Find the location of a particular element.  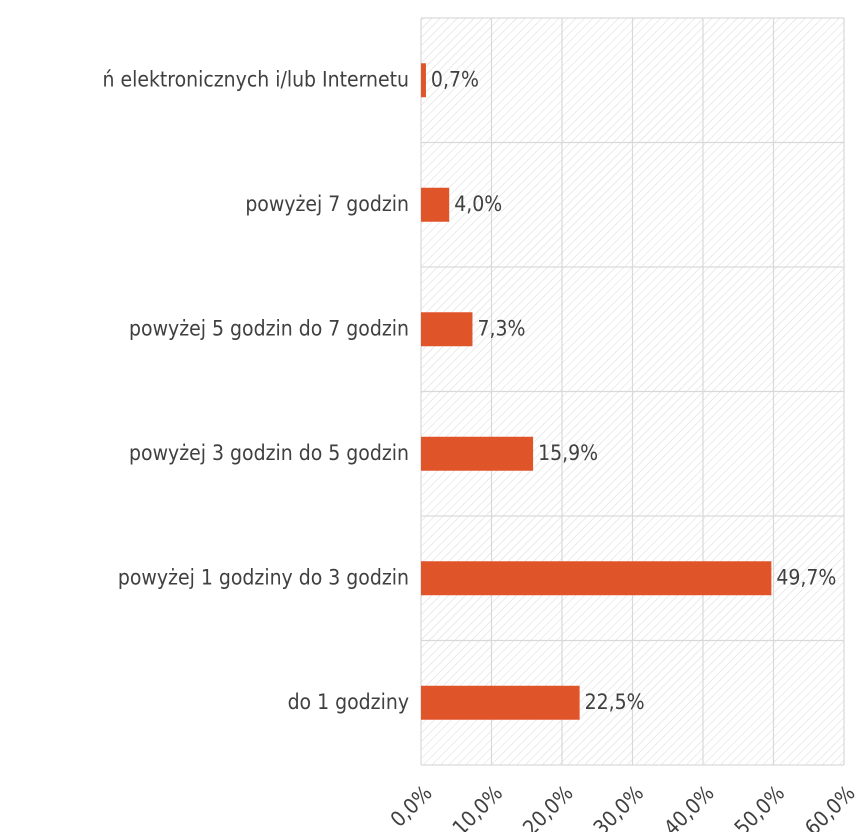

y-tick-label: do 1 godziny is located at coordinates (348, 702).